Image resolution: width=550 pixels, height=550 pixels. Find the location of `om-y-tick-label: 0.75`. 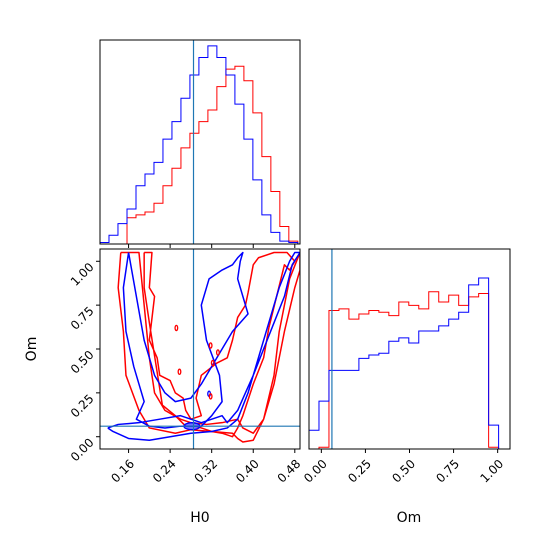

om-y-tick-label: 0.75 is located at coordinates (82, 318).